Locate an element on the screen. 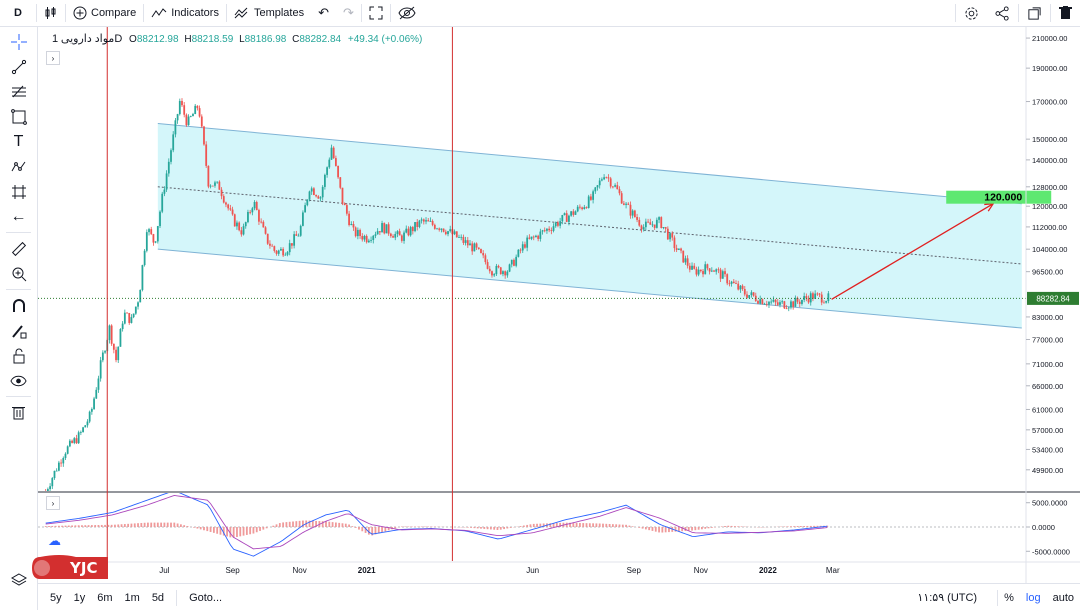  remove-drawings-tool is located at coordinates (18, 412).